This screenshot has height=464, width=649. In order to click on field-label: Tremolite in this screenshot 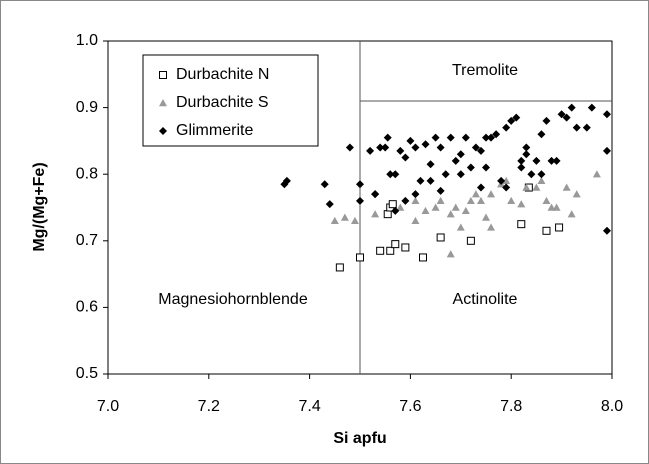, I will do `click(485, 70)`.